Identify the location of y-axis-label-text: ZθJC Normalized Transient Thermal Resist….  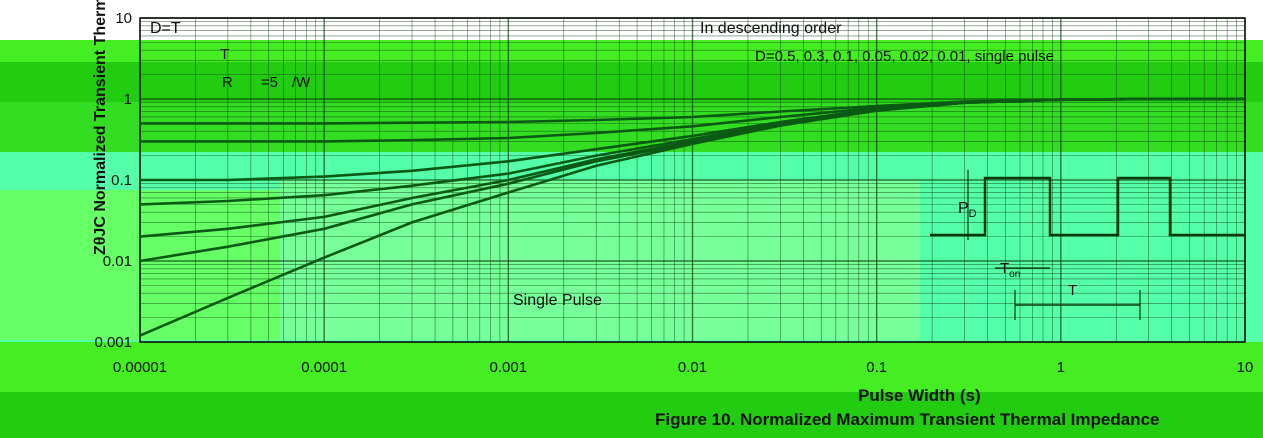
(100, 127).